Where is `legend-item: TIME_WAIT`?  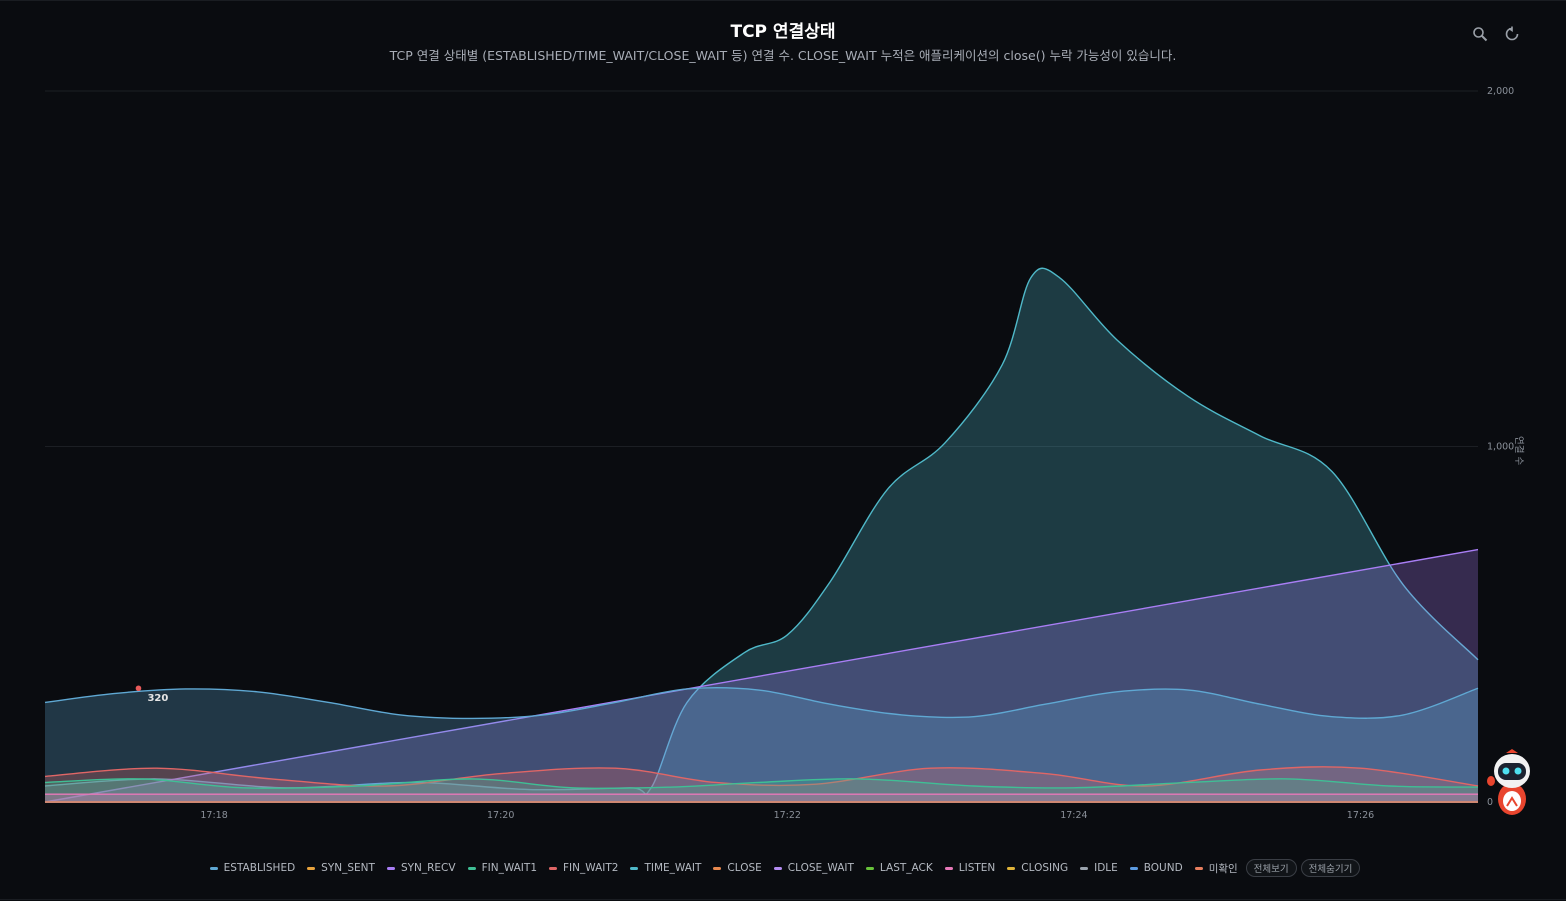
legend-item: TIME_WAIT is located at coordinates (665, 868).